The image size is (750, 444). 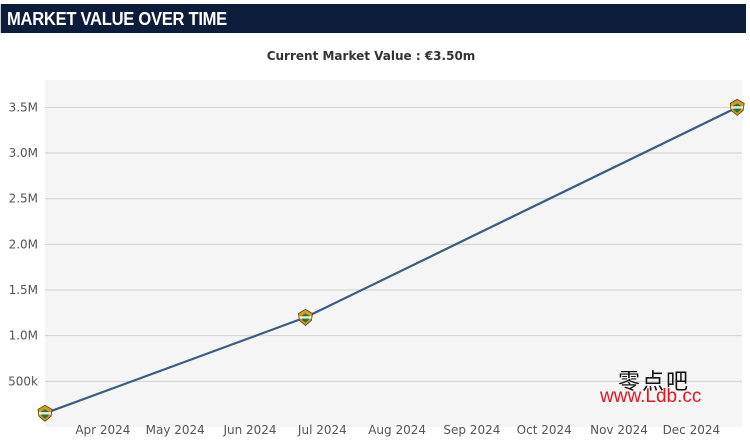 I want to click on x-tick-label: Aug 2024, so click(x=397, y=430).